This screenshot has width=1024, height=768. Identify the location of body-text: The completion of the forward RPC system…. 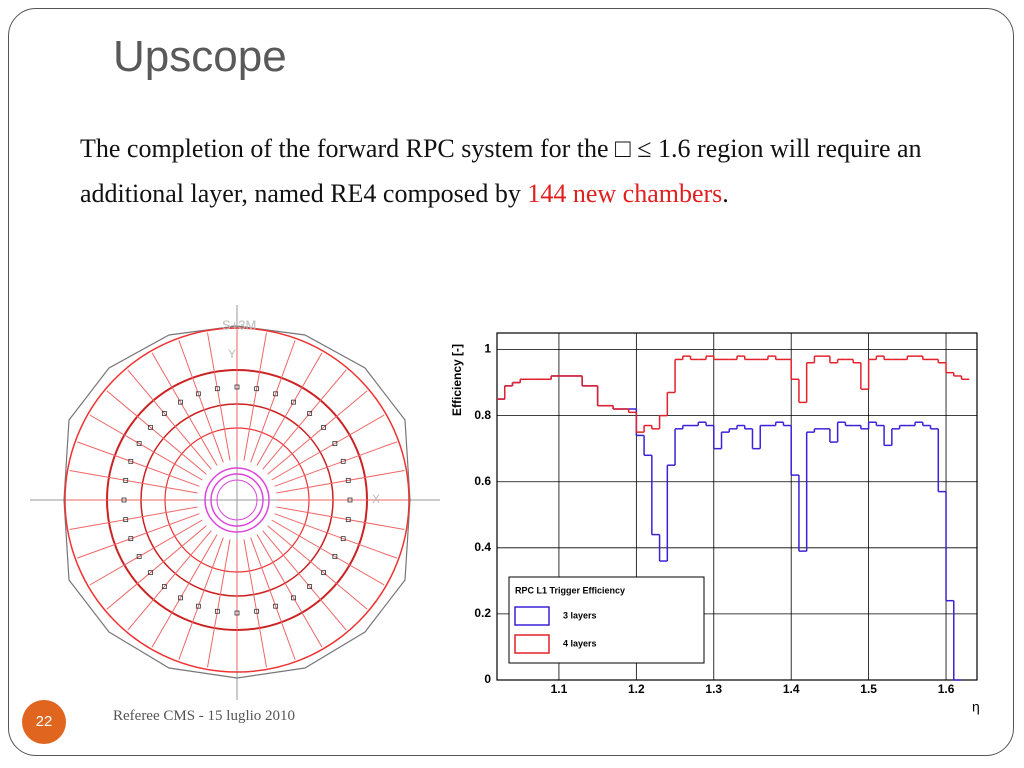
(515, 171).